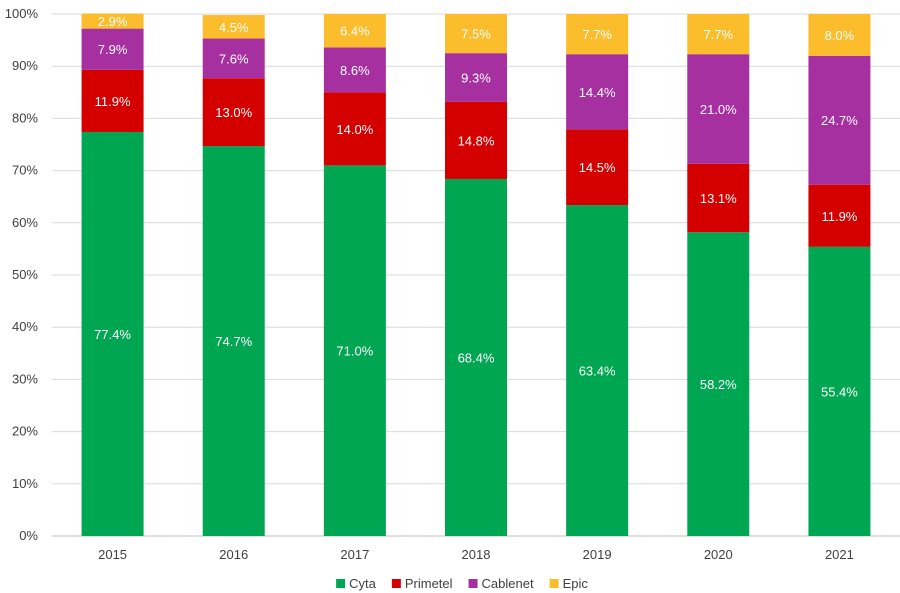  I want to click on data-label: 14.8%, so click(476, 140).